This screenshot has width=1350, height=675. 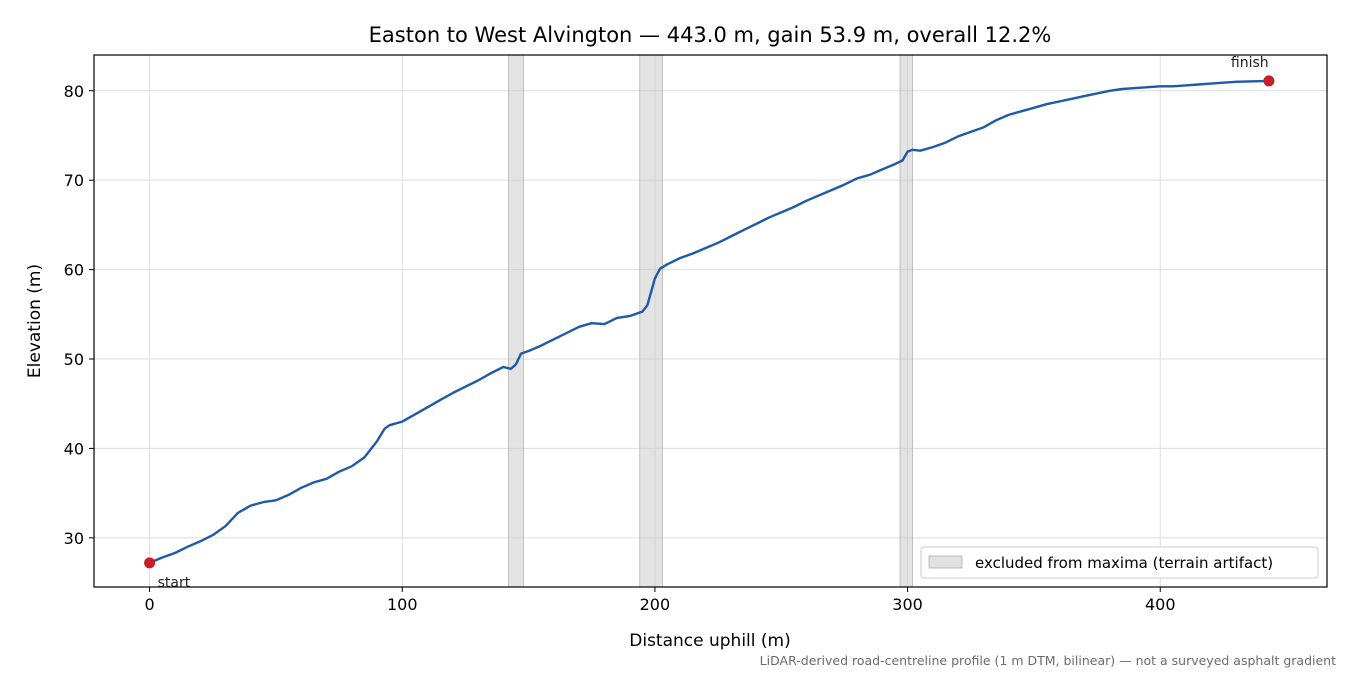 I want to click on legend: excluded from maxima (terrain artifact), so click(x=1119, y=562).